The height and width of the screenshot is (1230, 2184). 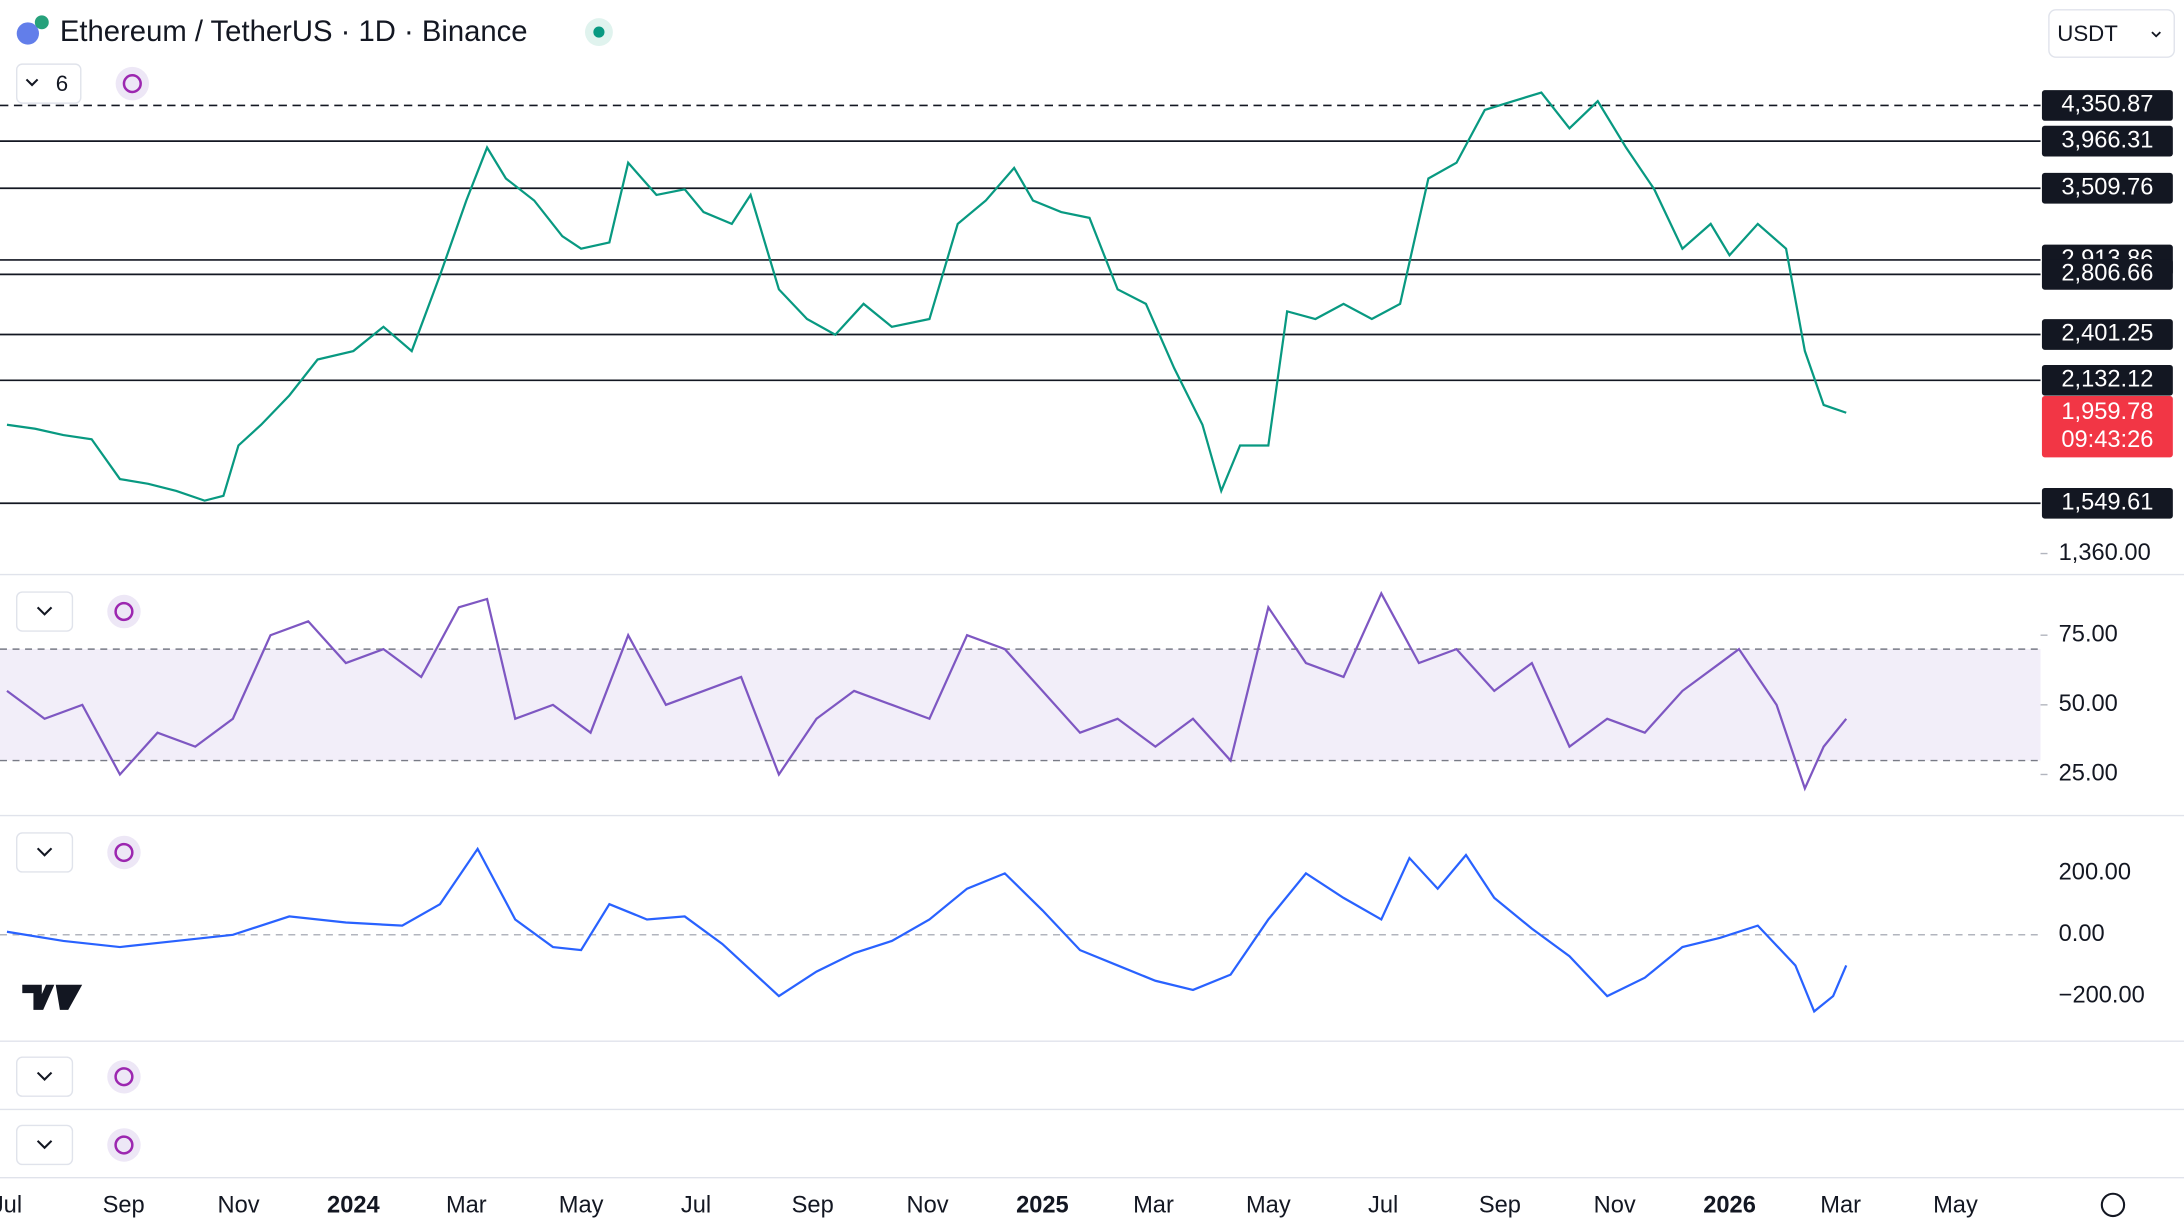 I want to click on y-tick-label: 50.00, so click(x=2088, y=704).